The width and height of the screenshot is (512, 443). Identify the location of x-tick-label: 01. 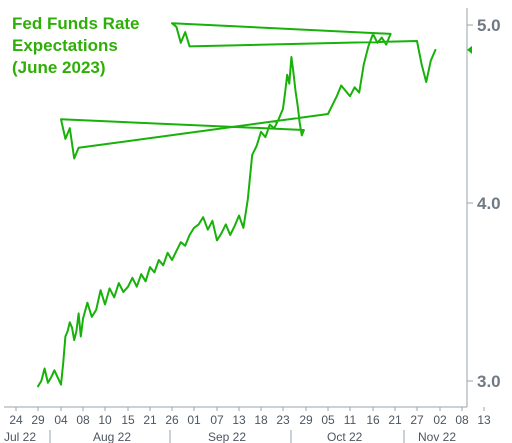
(194, 420).